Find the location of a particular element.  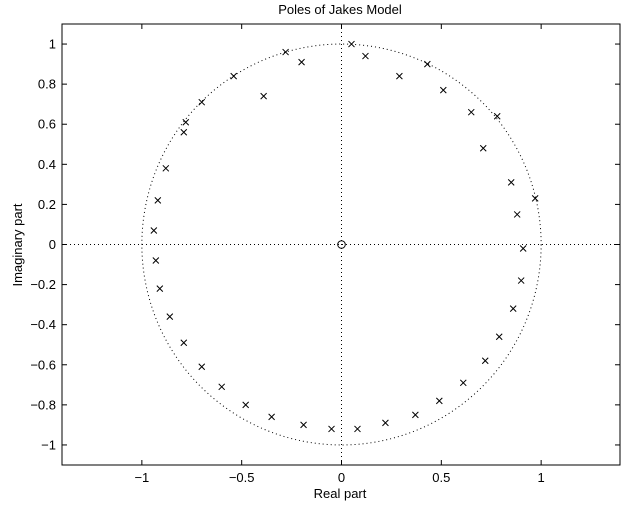

y-tick-label: −1 is located at coordinates (48, 444).